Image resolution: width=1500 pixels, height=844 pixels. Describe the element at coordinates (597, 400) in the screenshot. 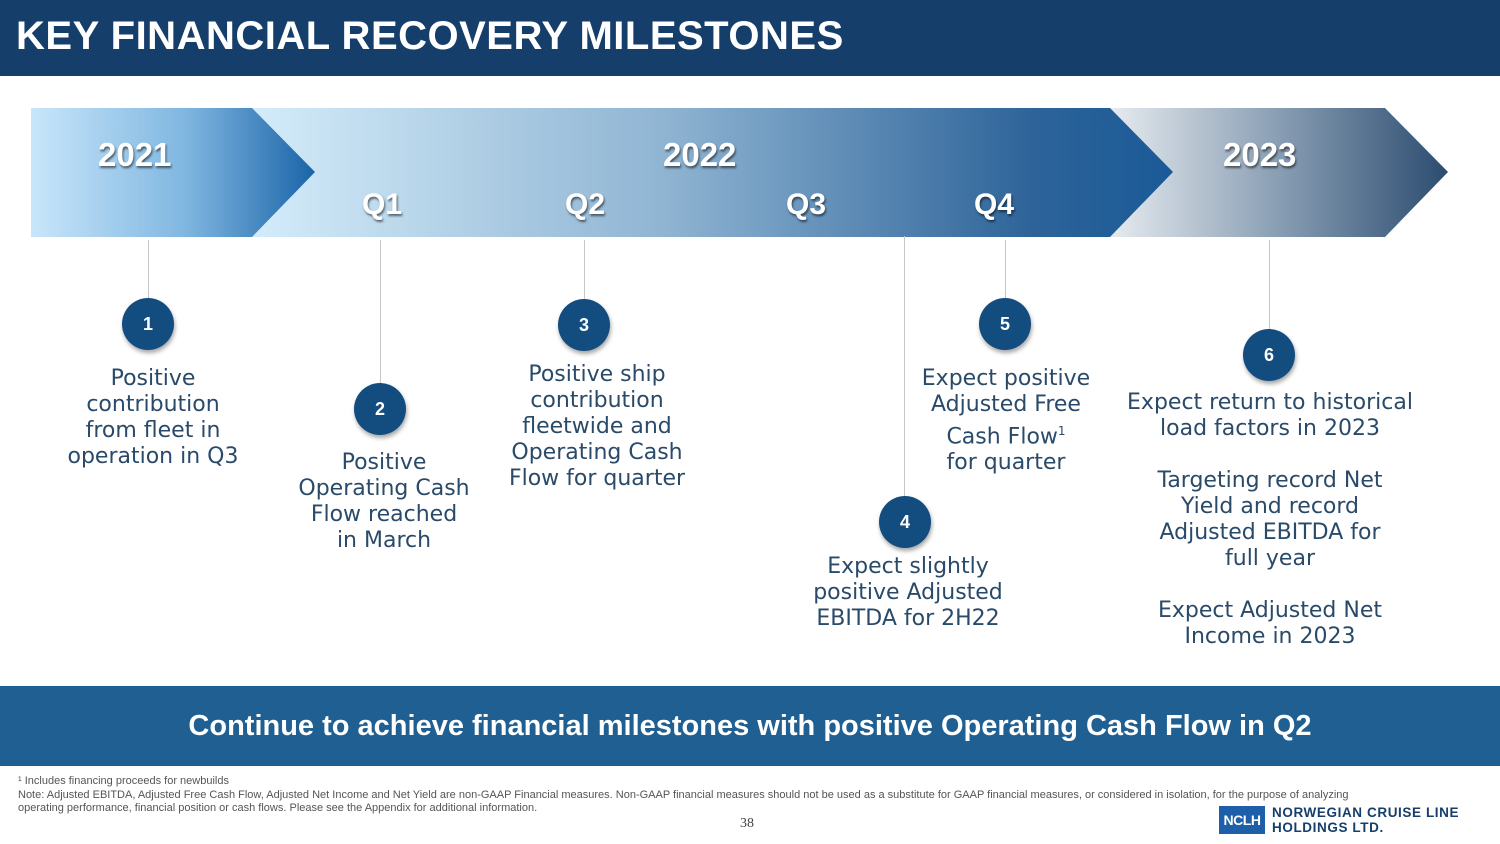

I see `milestone-3-line: contribution` at that location.